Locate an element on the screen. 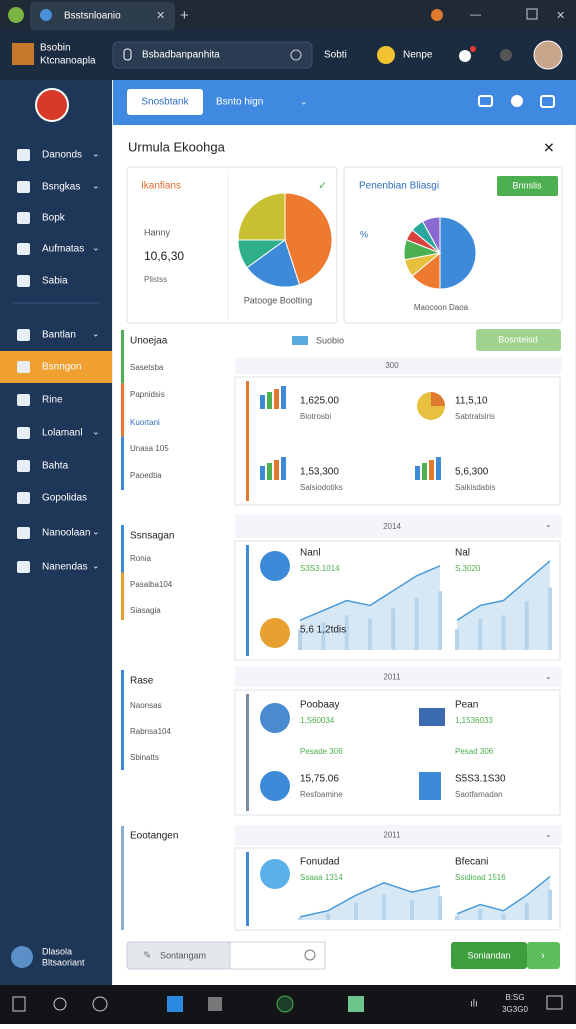  theme-icon is located at coordinates (506, 55).